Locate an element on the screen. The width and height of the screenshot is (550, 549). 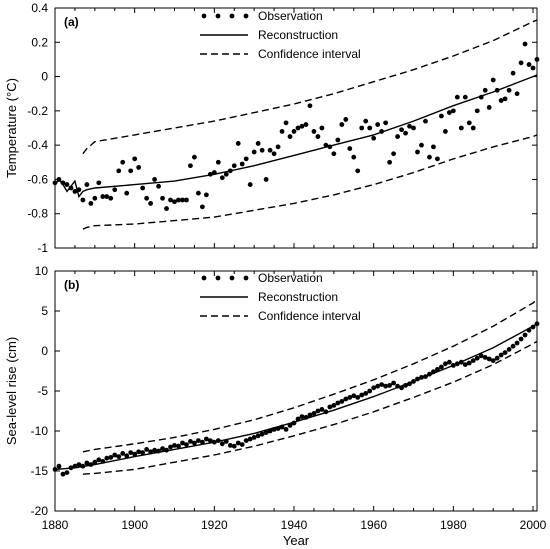
x-tick-label: 1920 is located at coordinates (214, 525).